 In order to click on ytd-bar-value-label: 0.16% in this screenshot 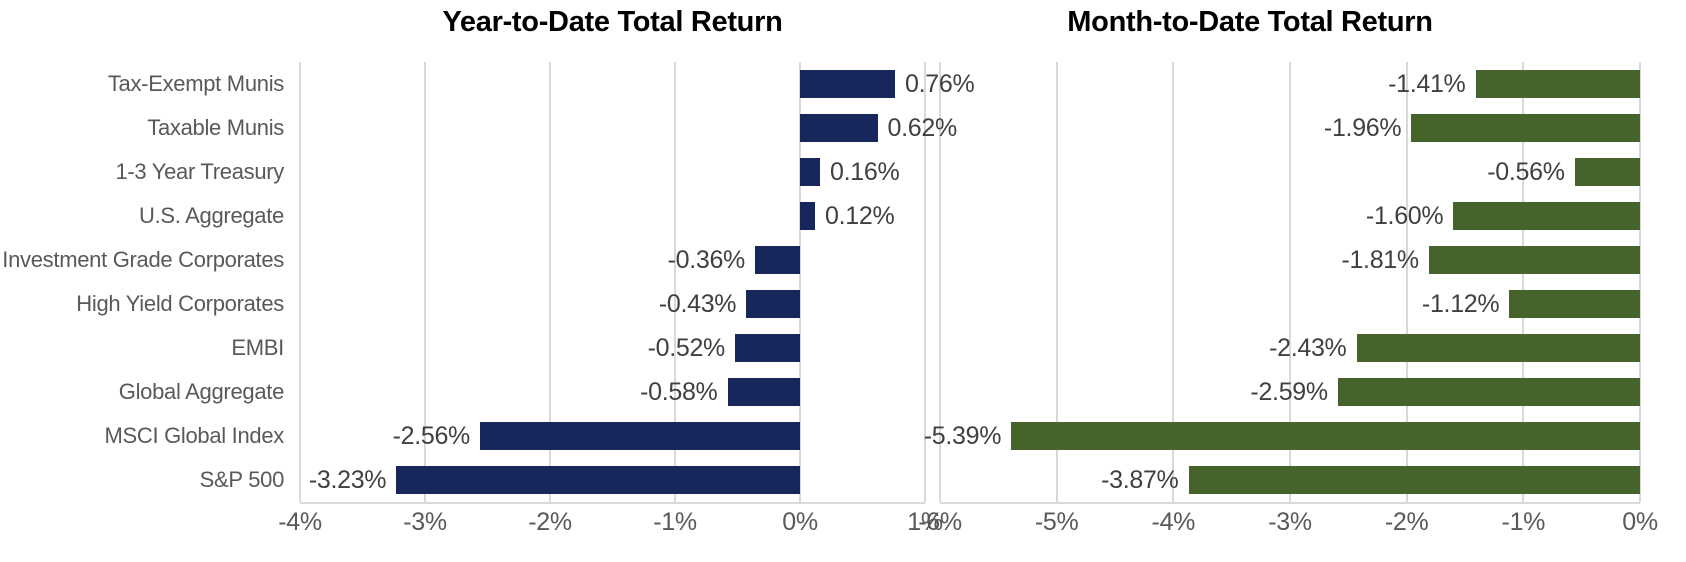, I will do `click(865, 172)`.